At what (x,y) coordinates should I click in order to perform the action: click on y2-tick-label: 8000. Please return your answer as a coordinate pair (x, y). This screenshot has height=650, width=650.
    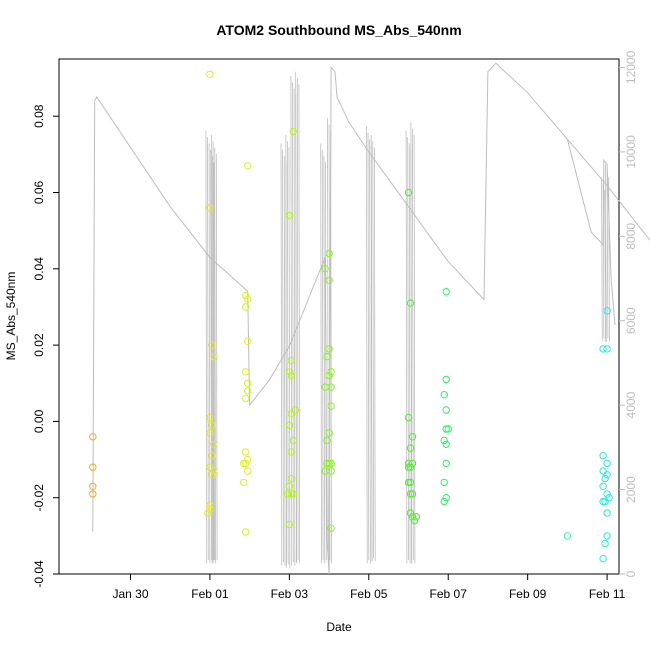
    Looking at the image, I should click on (631, 236).